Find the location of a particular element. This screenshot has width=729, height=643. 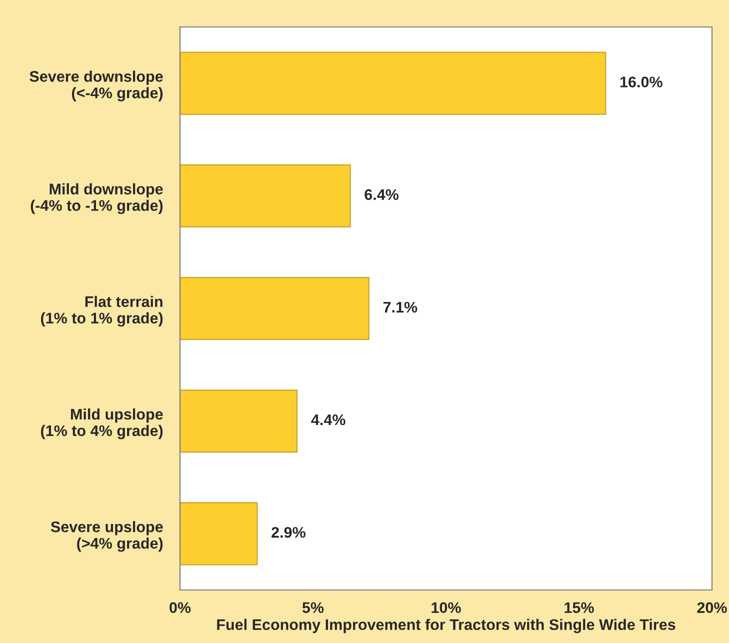

x-axis-title: Fuel Economy Improvement for Tractors with Single Wide Tires is located at coordinates (446, 626).